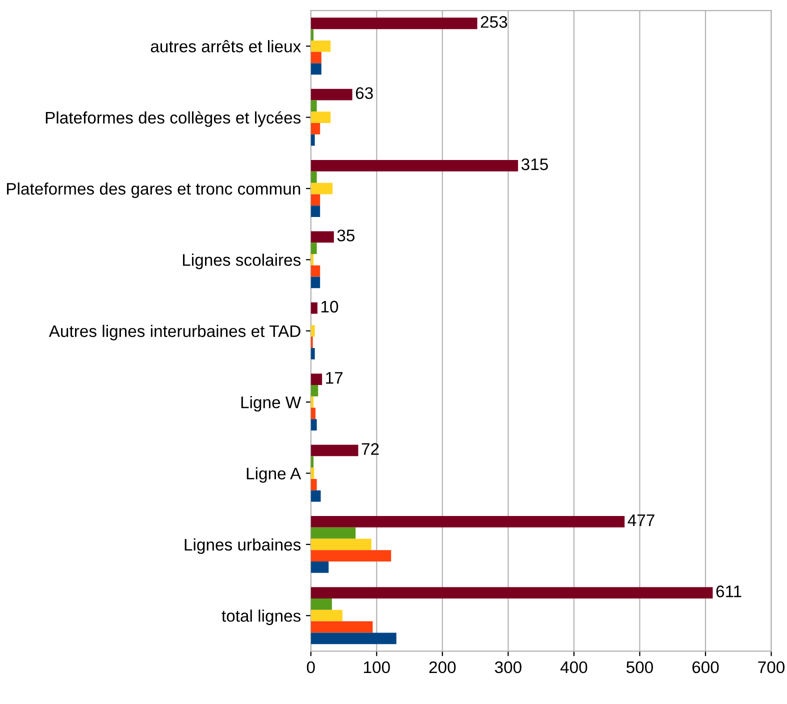 The image size is (787, 704). Describe the element at coordinates (729, 592) in the screenshot. I see `data-label: 611` at that location.